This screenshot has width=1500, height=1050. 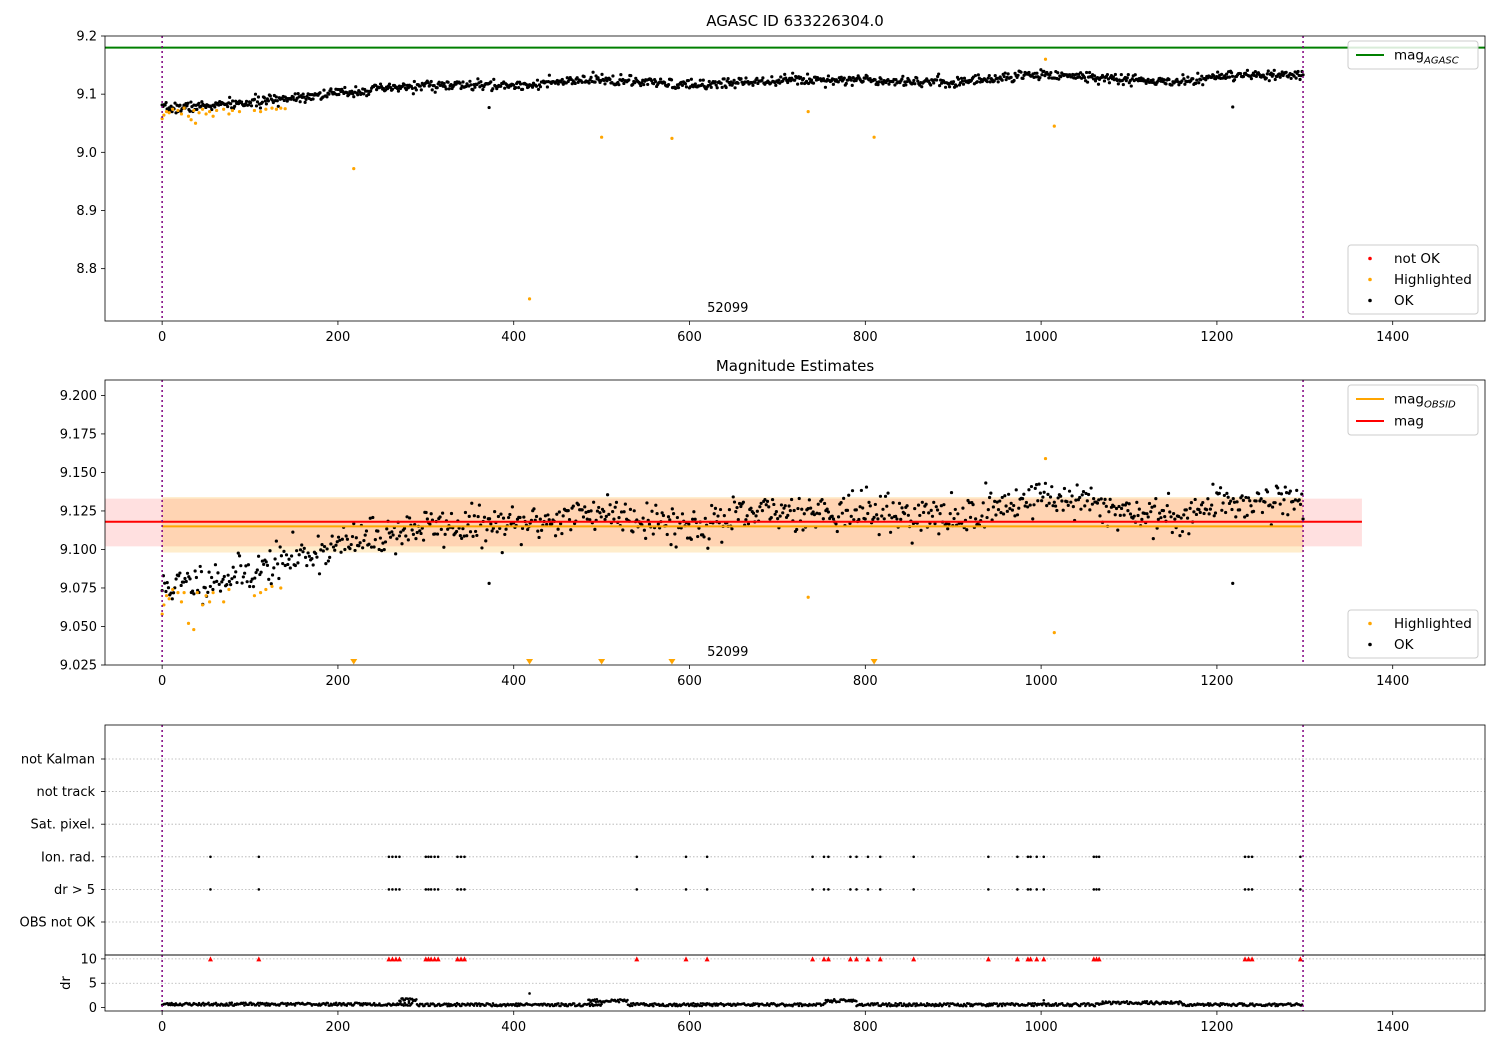 I want to click on agasc-x-tick-label: 1000, so click(x=1041, y=337).